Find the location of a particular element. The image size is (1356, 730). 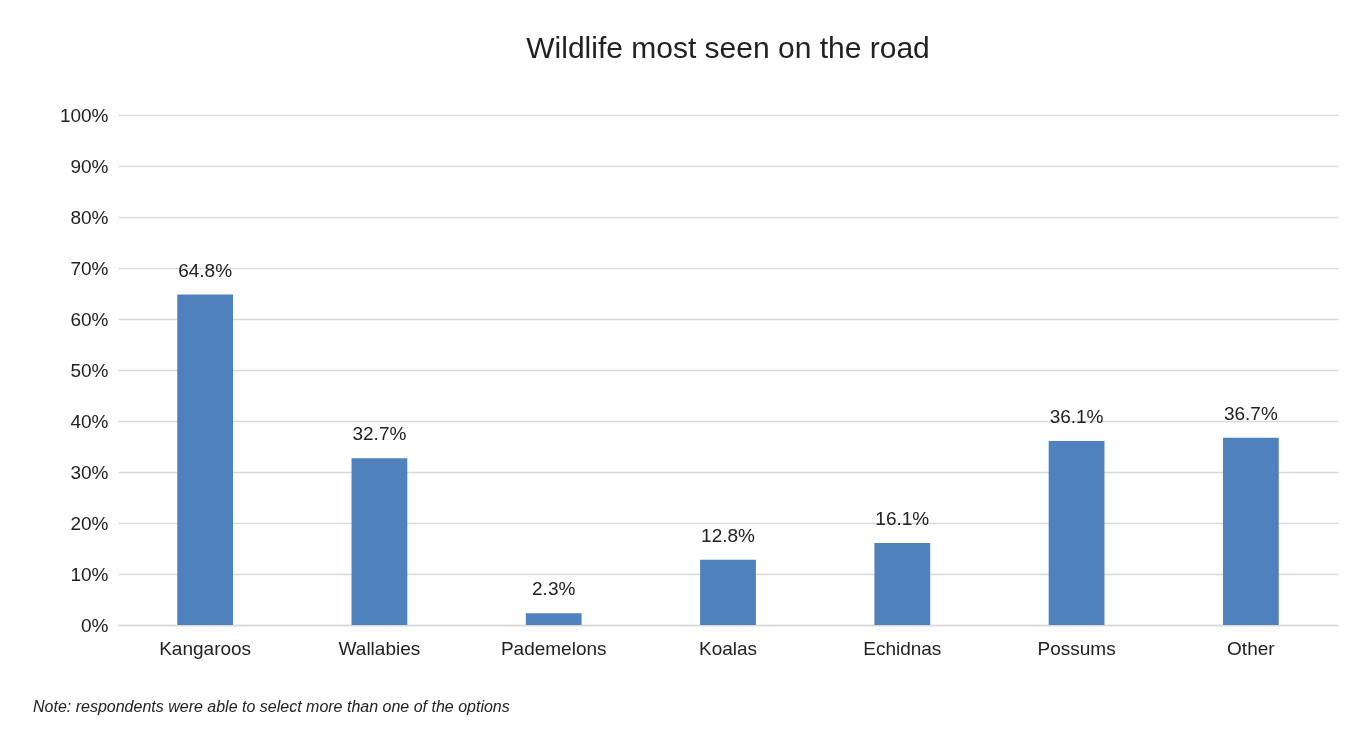

text: Note: respondents were able to select more than one of the options is located at coordinates (271, 706).